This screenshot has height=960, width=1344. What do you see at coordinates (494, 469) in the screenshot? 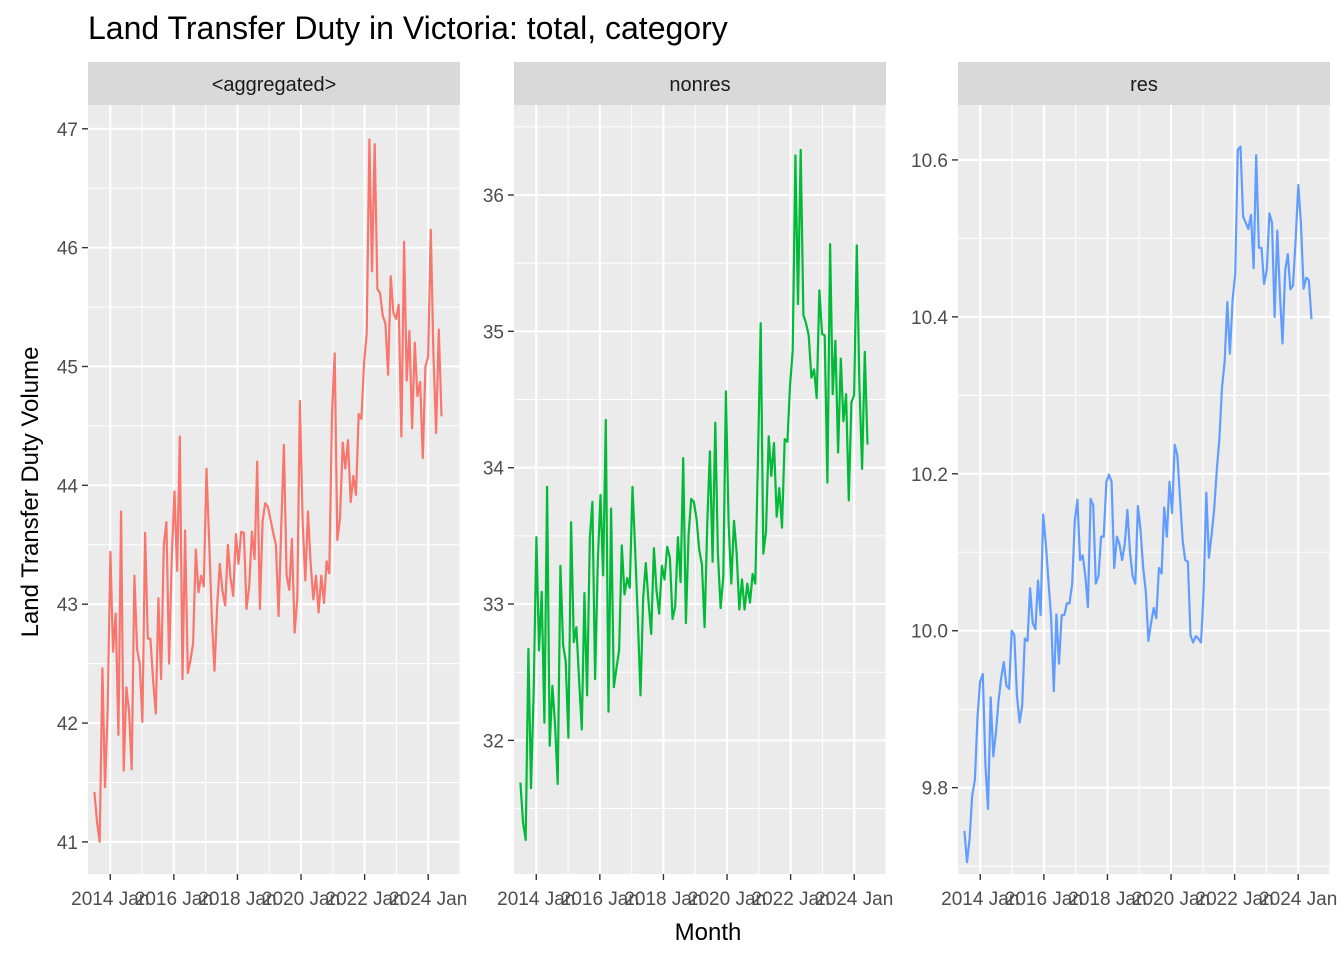
I see `y-tick-label: 34` at bounding box center [494, 469].